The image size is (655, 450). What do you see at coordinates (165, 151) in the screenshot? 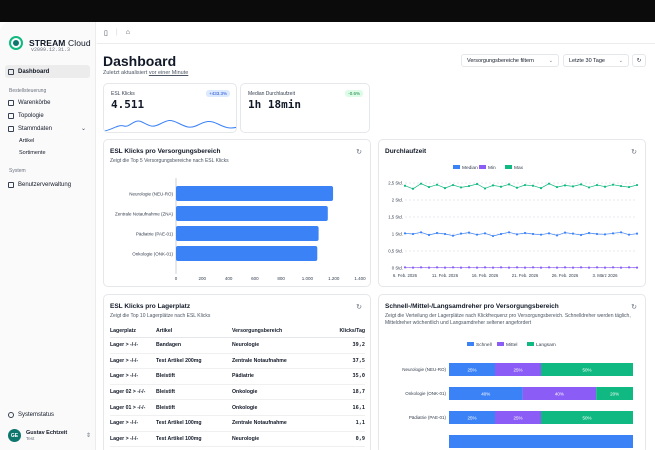
I see `card-title: ESL Klicks pro Versorgungsbereich` at bounding box center [165, 151].